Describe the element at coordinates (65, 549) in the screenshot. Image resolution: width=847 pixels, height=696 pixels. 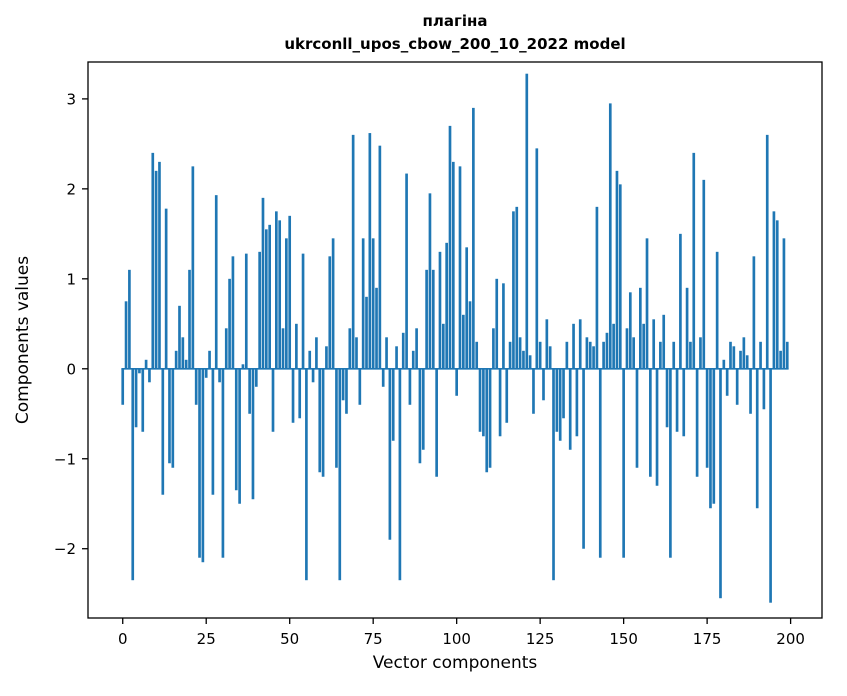
I see `tick-label: −2` at that location.